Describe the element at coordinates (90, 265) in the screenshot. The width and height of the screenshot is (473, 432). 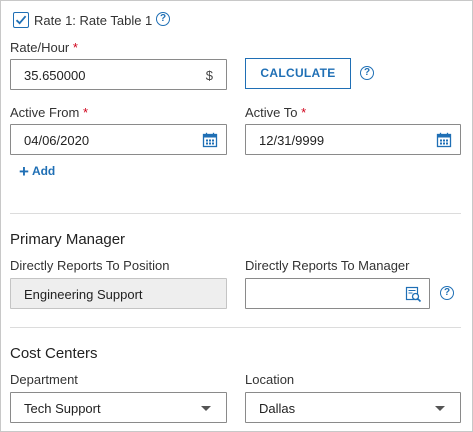
I see `reports-to-position-label: Directly Reports To Position` at that location.